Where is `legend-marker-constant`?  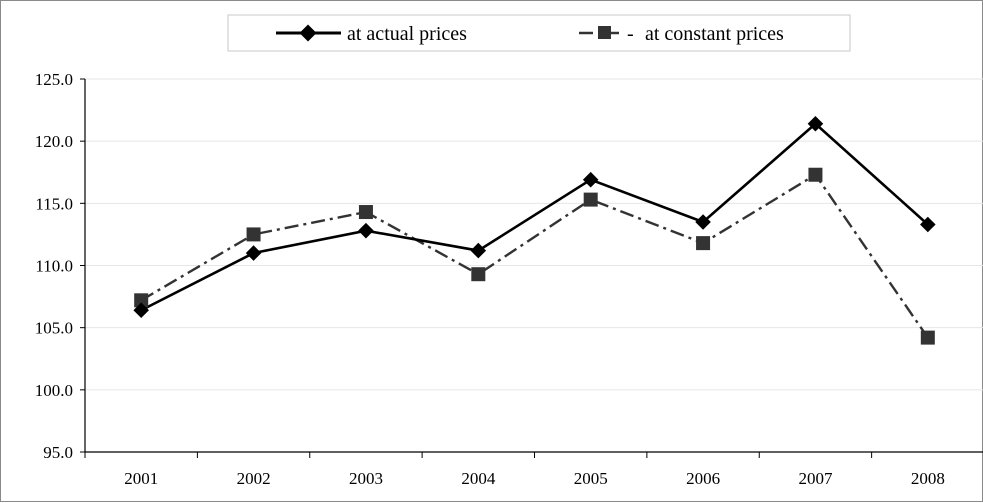 legend-marker-constant is located at coordinates (604, 32).